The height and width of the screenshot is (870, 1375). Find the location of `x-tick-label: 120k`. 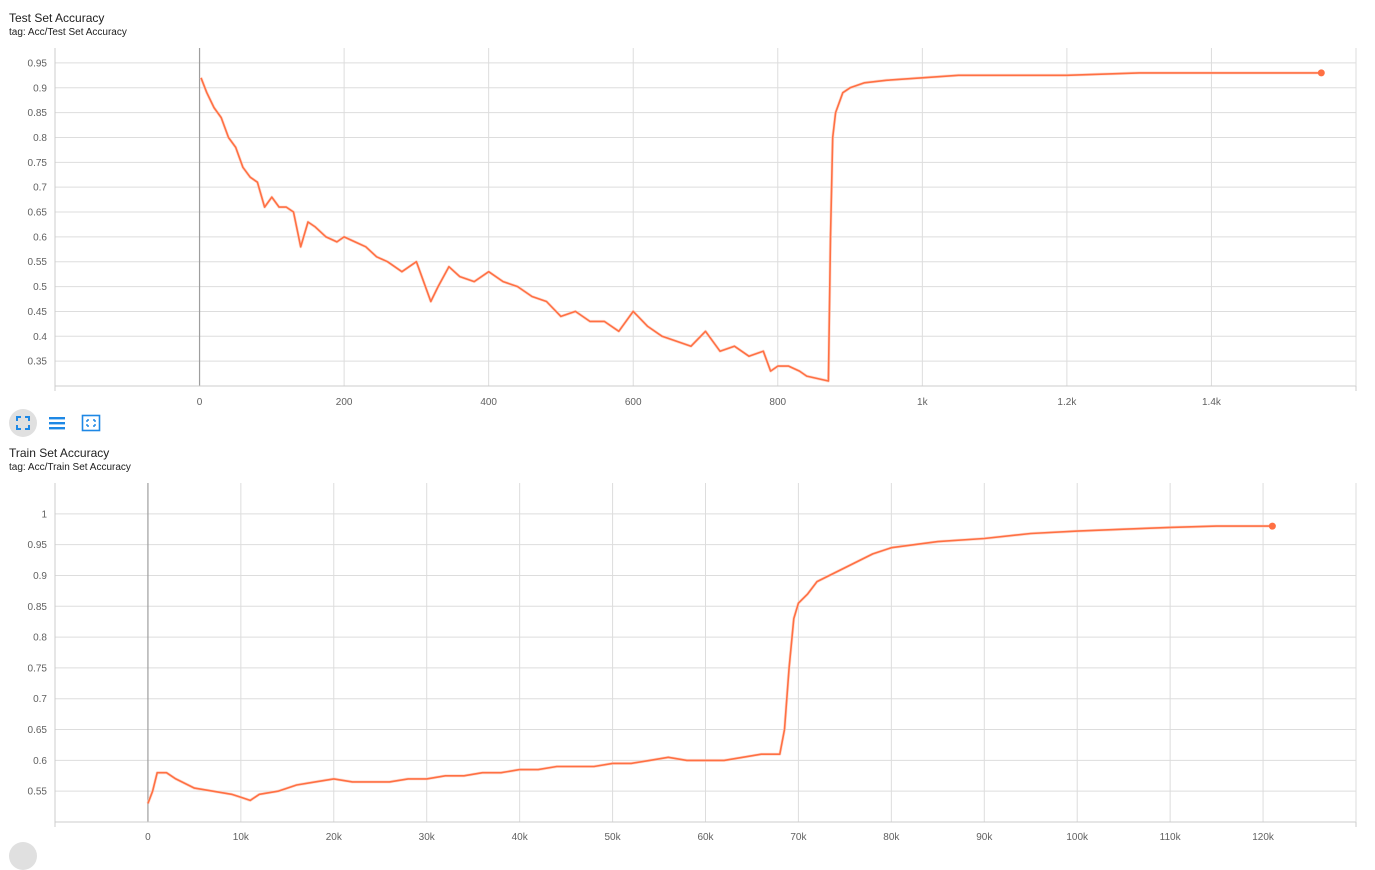

x-tick-label: 120k is located at coordinates (1263, 837).